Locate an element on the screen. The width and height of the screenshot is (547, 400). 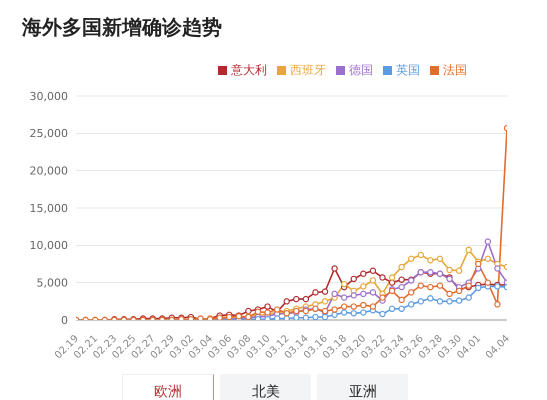
y-tick-label: 5,000 is located at coordinates (52, 283).